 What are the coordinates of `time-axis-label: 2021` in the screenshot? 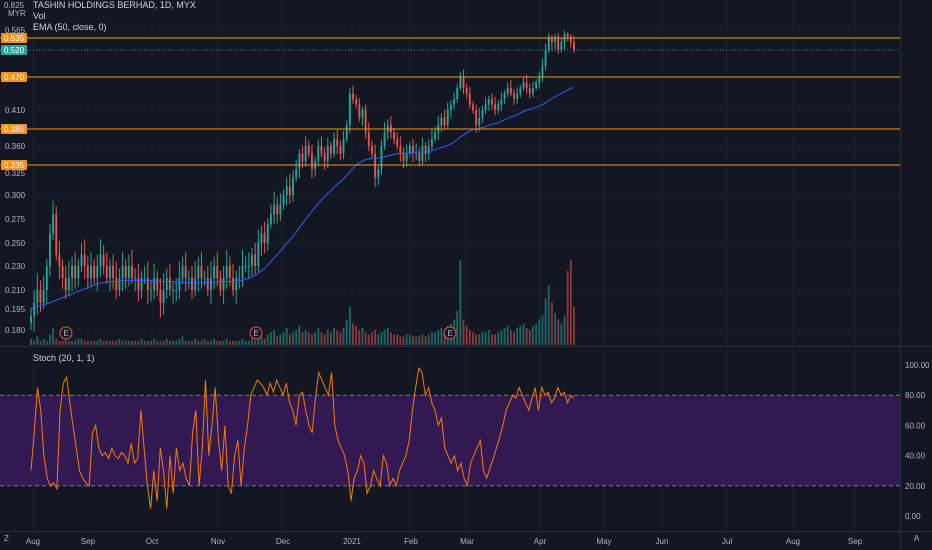 It's located at (352, 541).